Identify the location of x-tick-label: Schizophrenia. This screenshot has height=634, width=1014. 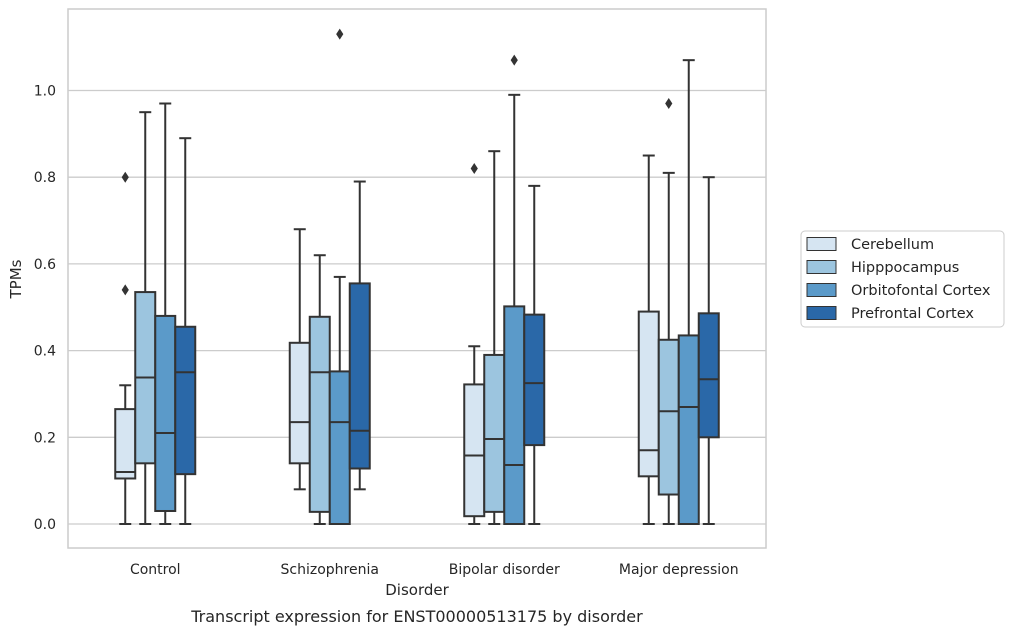
(330, 570).